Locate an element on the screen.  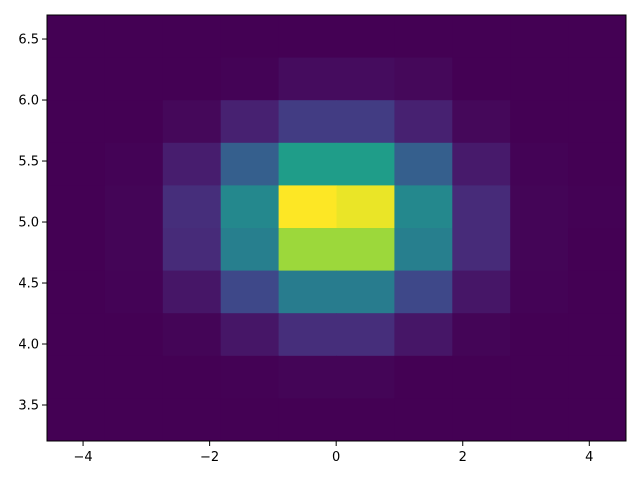
y-tick-label: 6.0 is located at coordinates (28, 101).